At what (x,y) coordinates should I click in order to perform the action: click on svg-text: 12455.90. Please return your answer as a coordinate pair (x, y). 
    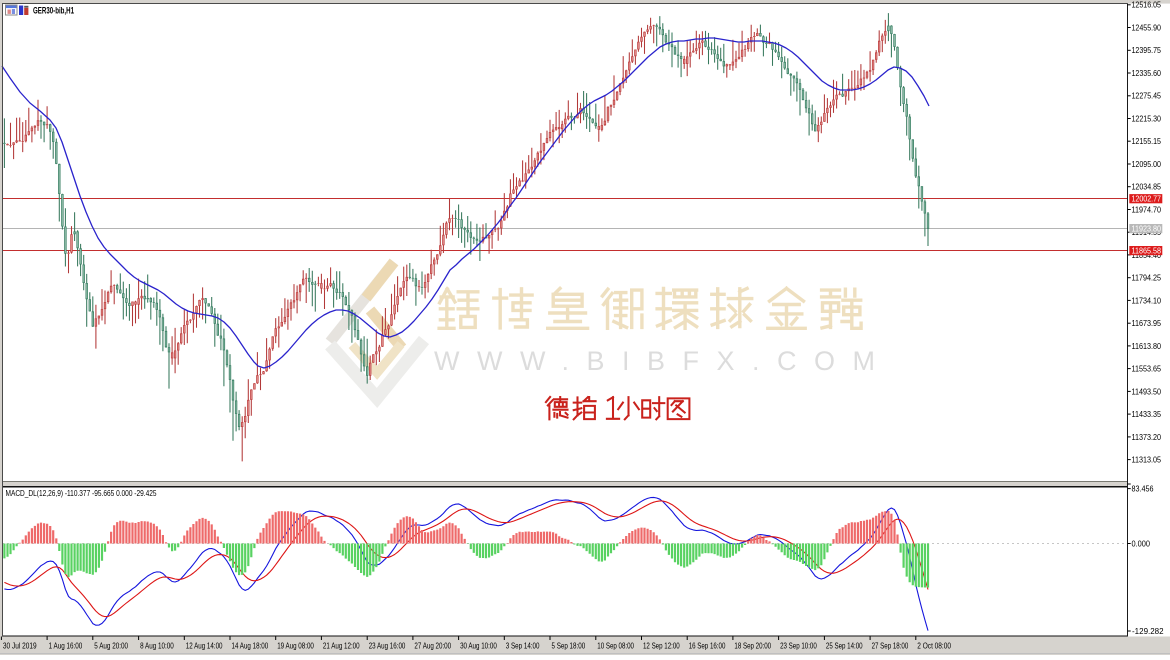
    Looking at the image, I should click on (1147, 27).